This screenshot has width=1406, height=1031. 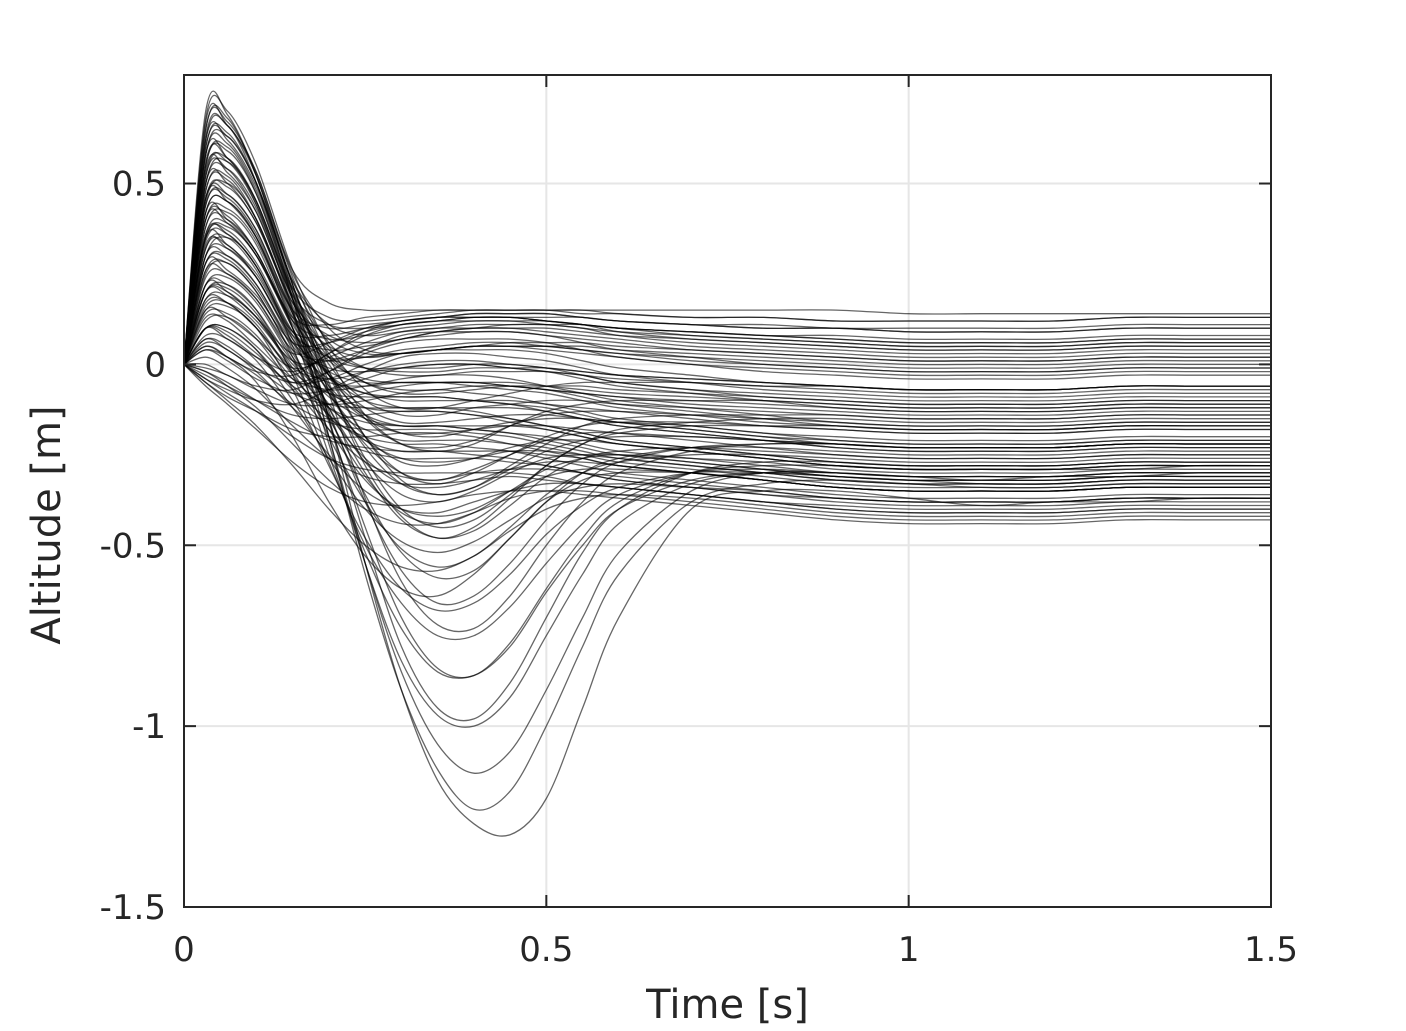 What do you see at coordinates (1271, 950) in the screenshot?
I see `x-tick-label-3: 1.5` at bounding box center [1271, 950].